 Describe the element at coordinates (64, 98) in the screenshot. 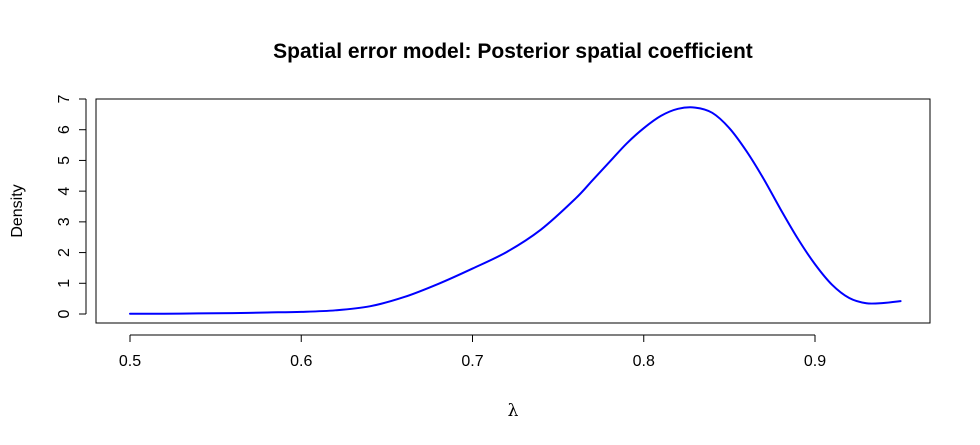

I see `y-tick-label-7: 7` at that location.